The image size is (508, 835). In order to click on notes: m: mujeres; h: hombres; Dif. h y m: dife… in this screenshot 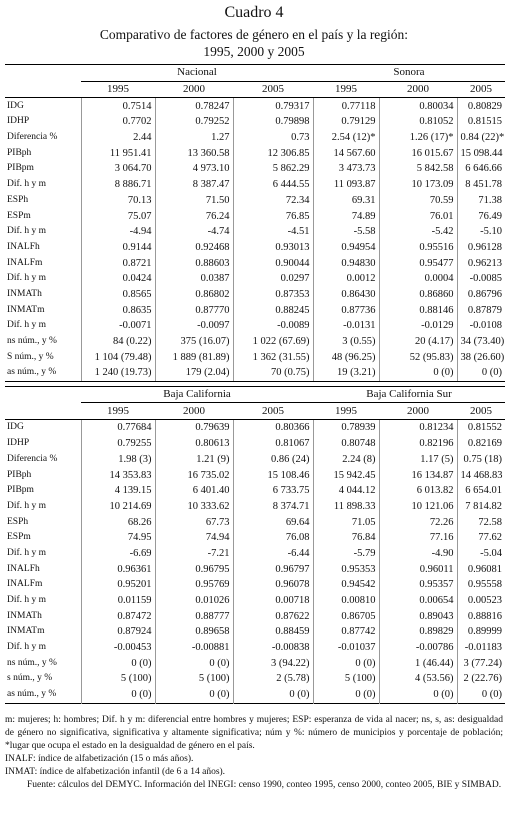, I will do `click(254, 753)`.